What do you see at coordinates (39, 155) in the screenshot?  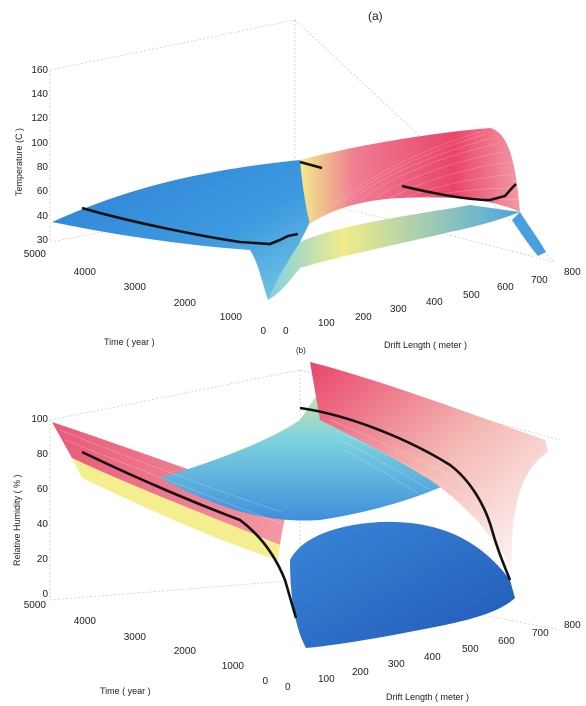 I see `panel-a-z-ticks: 160 140 120 100 80 60 40 30` at bounding box center [39, 155].